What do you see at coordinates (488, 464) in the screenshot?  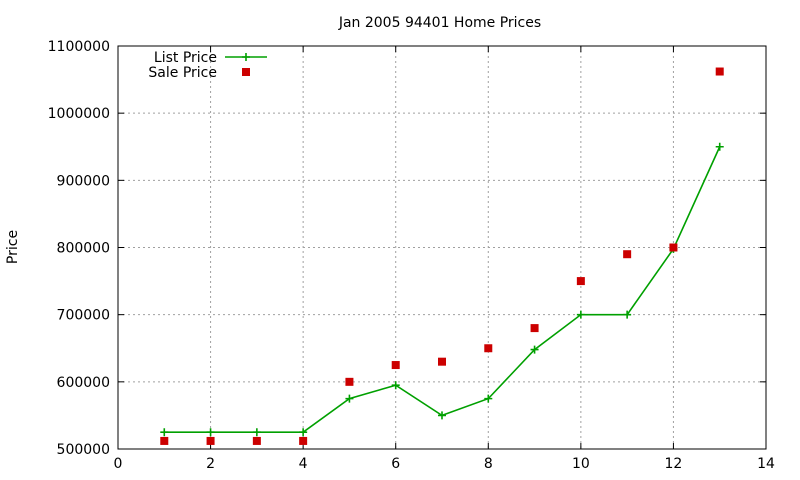 I see `x-tick-label: 8` at bounding box center [488, 464].